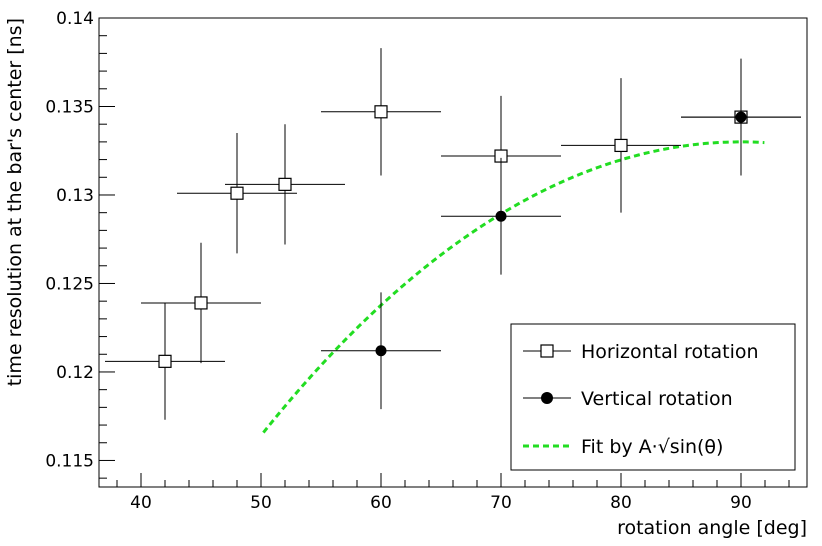 The width and height of the screenshot is (822, 546). Describe the element at coordinates (741, 503) in the screenshot. I see `x-tick-label: 90` at that location.